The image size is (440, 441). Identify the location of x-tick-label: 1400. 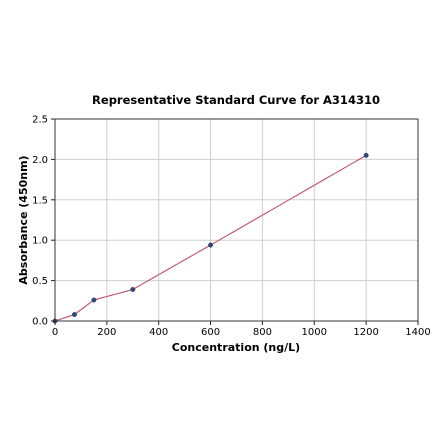
(417, 332).